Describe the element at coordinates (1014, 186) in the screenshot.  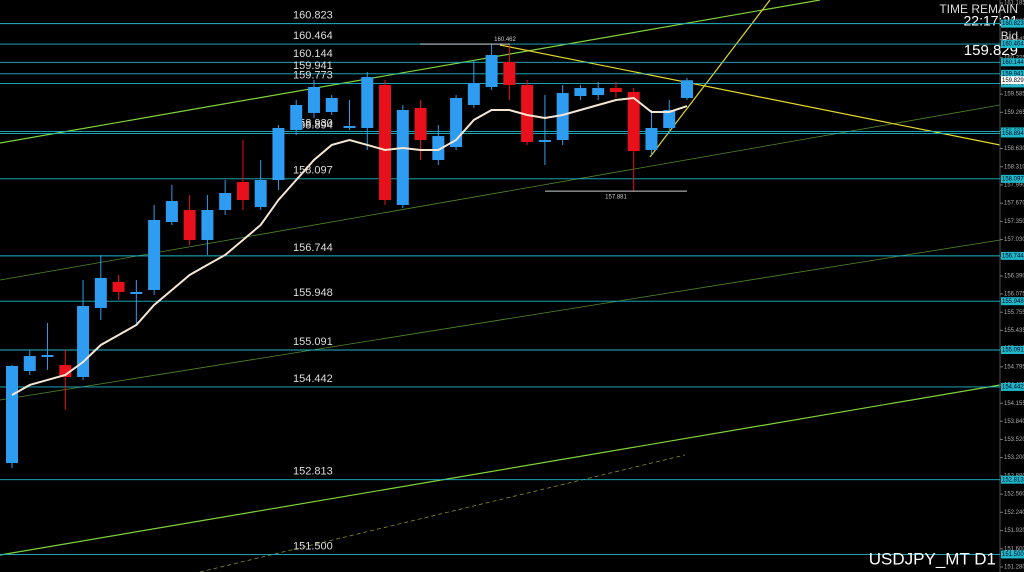
I see `y-tick-label: 157.990` at that location.